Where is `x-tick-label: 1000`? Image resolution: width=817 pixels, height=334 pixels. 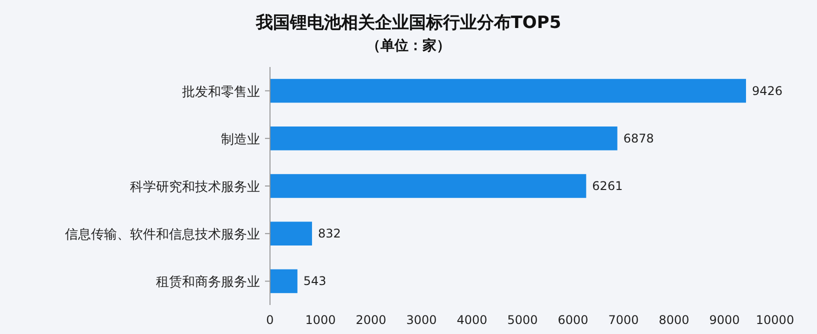 x-tick-label: 1000 is located at coordinates (320, 320).